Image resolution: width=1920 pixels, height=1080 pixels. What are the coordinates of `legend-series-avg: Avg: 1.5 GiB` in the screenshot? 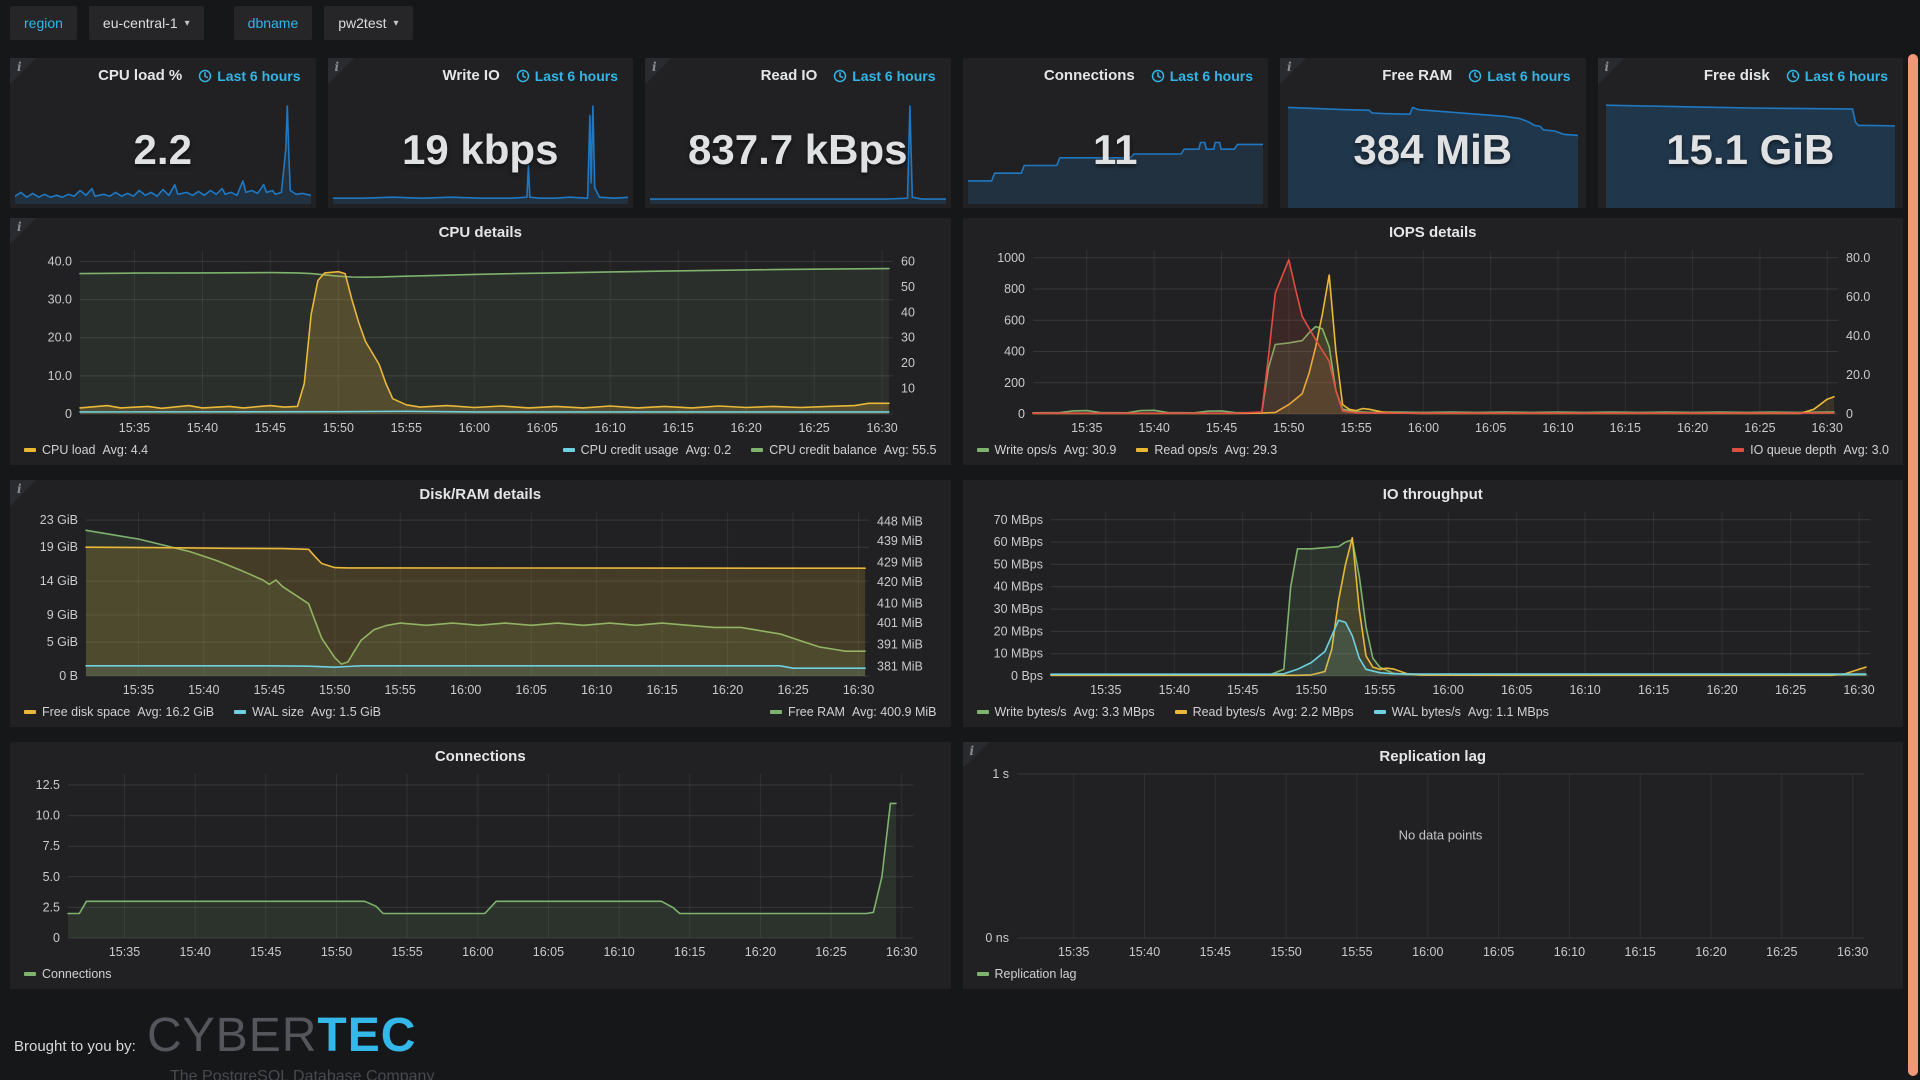 It's located at (346, 712).